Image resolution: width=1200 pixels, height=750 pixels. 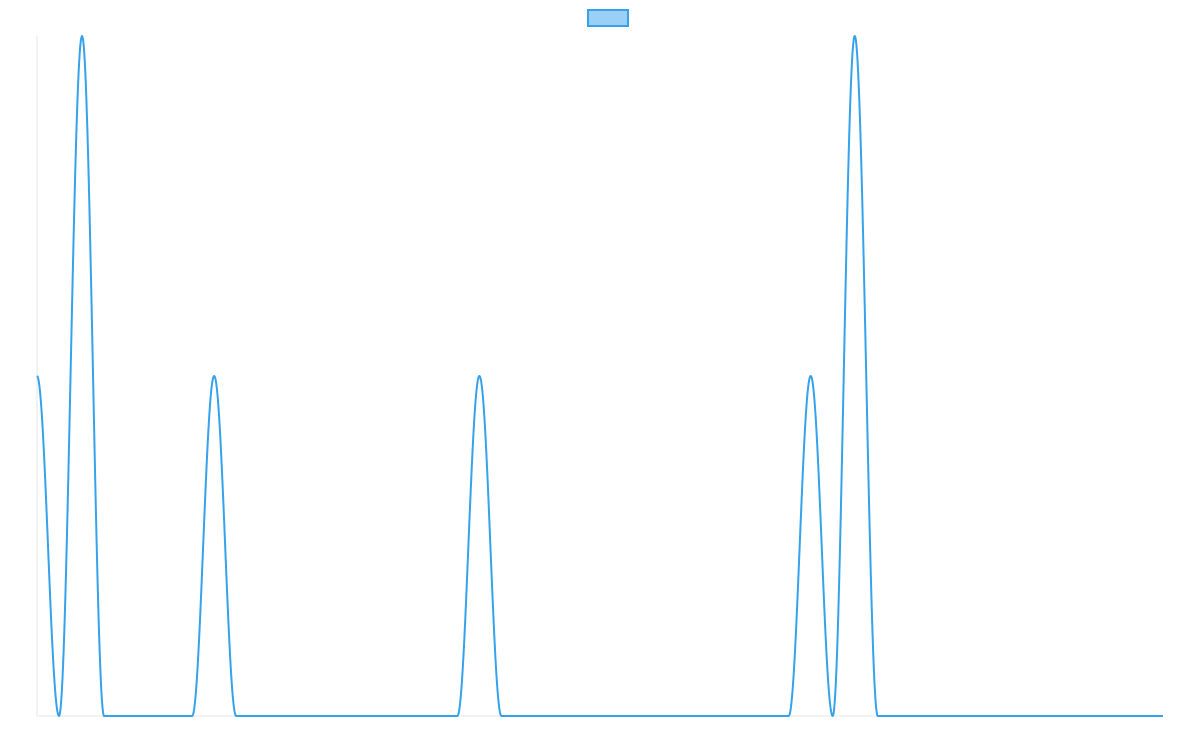 I want to click on legend-swatch, so click(x=608, y=18).